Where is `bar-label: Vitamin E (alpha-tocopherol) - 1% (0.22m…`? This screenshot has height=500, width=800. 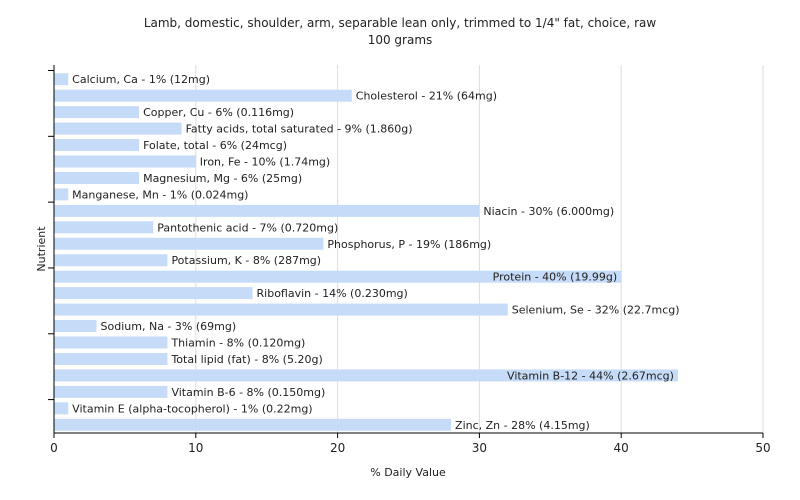 bar-label: Vitamin E (alpha-tocopherol) - 1% (0.22m… is located at coordinates (192, 408).